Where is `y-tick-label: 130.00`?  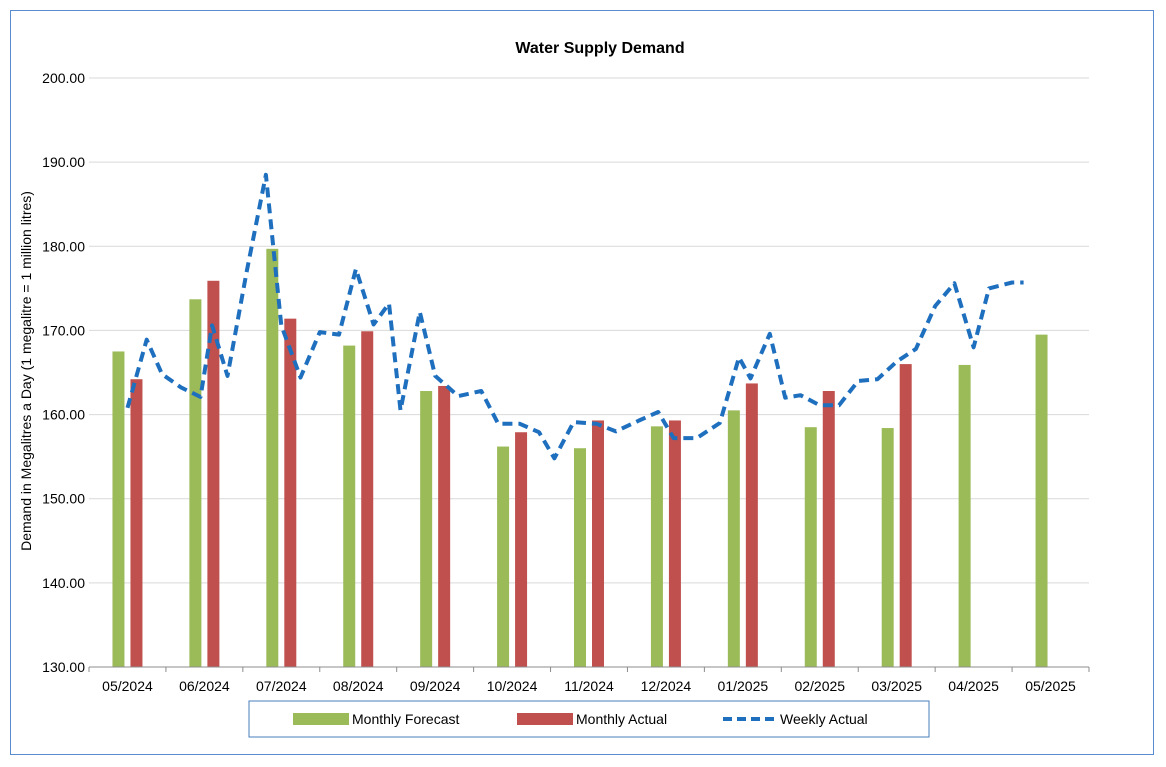
y-tick-label: 130.00 is located at coordinates (63, 667).